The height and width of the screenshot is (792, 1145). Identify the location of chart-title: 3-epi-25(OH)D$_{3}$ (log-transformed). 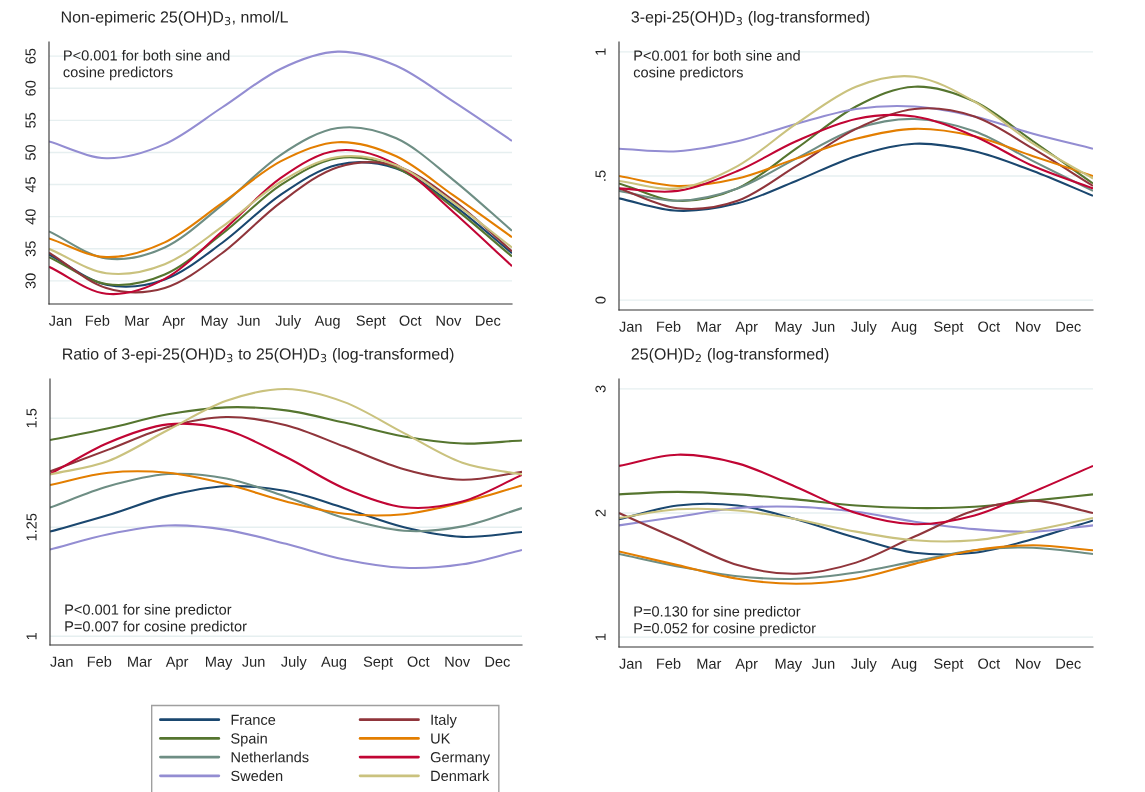
(750, 18).